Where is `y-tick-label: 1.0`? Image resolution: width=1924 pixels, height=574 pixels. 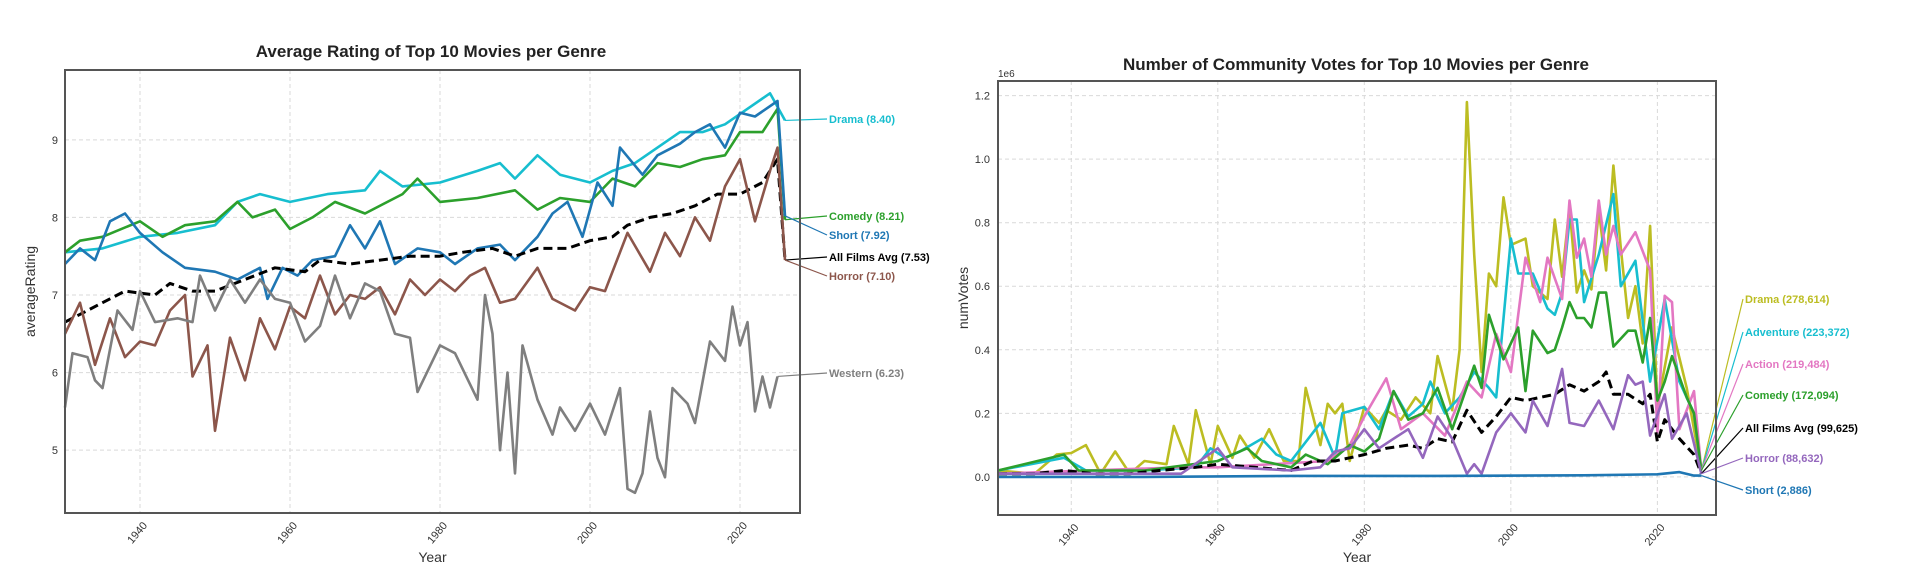
y-tick-label: 1.0 is located at coordinates (982, 160).